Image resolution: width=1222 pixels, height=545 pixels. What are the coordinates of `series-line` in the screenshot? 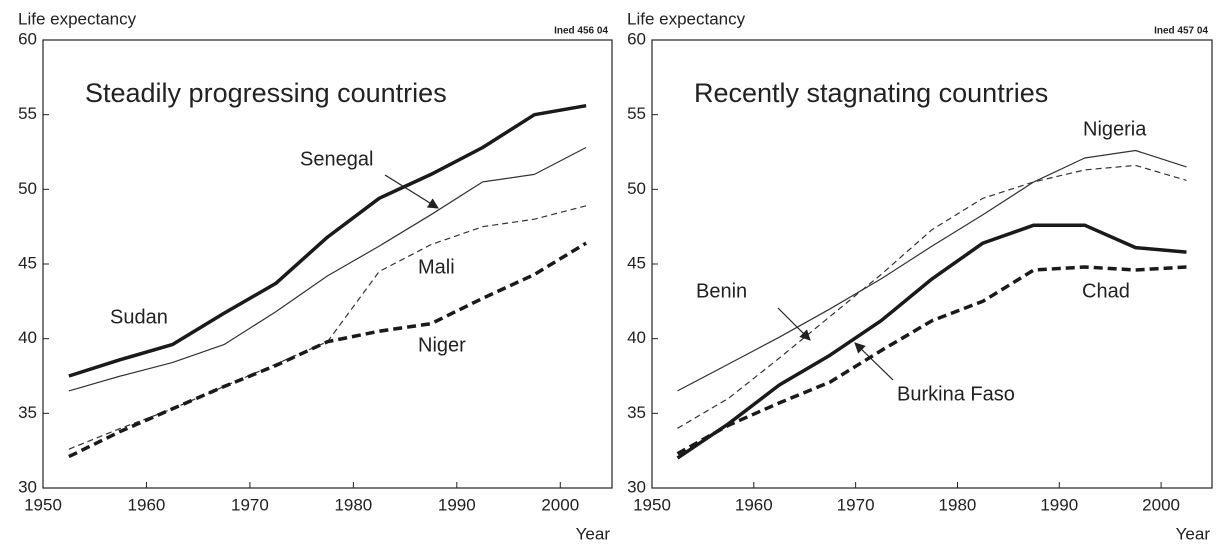 It's located at (931, 360).